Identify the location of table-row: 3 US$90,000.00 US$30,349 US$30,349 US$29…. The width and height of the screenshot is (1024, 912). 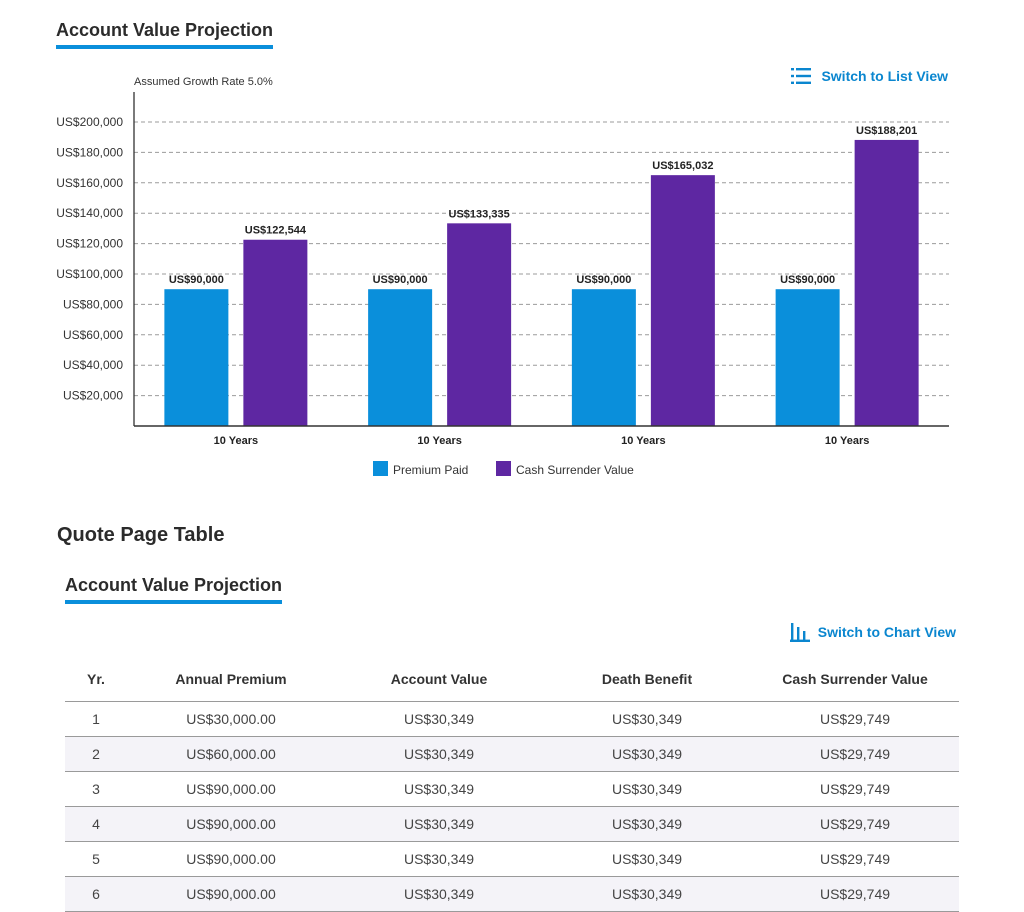
(512, 789).